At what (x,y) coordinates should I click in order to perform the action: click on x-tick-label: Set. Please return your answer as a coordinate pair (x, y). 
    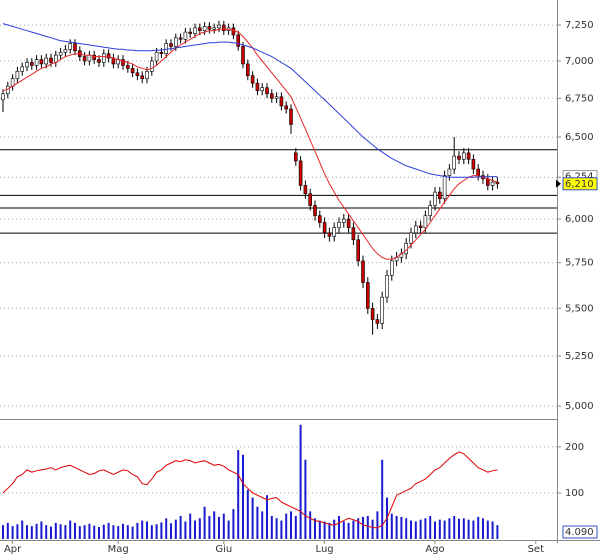
    Looking at the image, I should click on (536, 549).